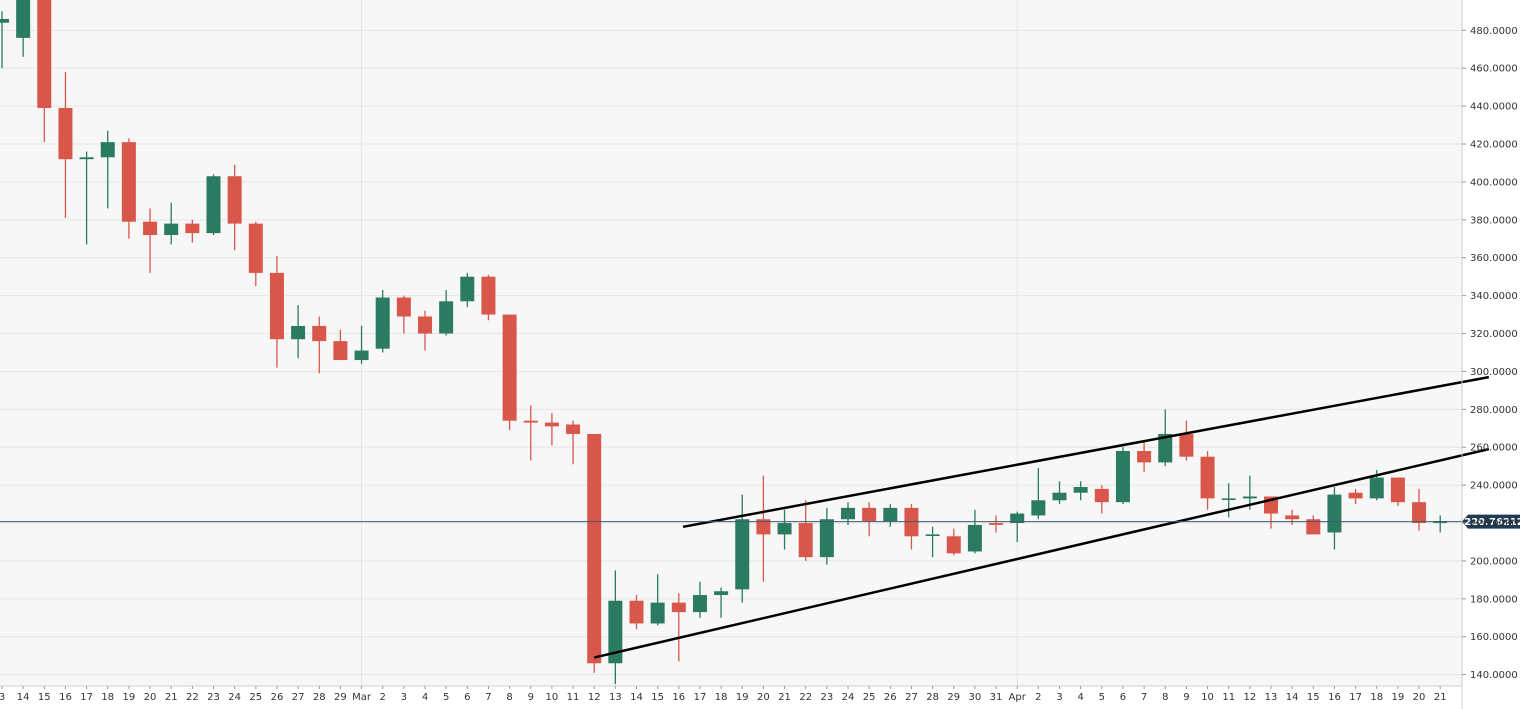 The height and width of the screenshot is (709, 1536). Describe the element at coordinates (1494, 334) in the screenshot. I see `y-tick-label: 320.0000` at that location.